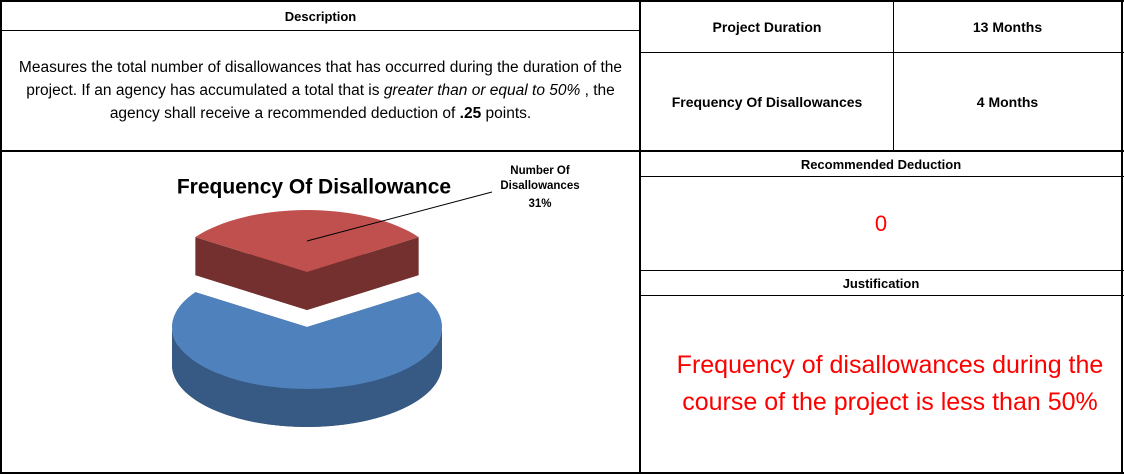 This screenshot has width=1124, height=474. I want to click on data-label: Number Of Disallowances, so click(539, 178).